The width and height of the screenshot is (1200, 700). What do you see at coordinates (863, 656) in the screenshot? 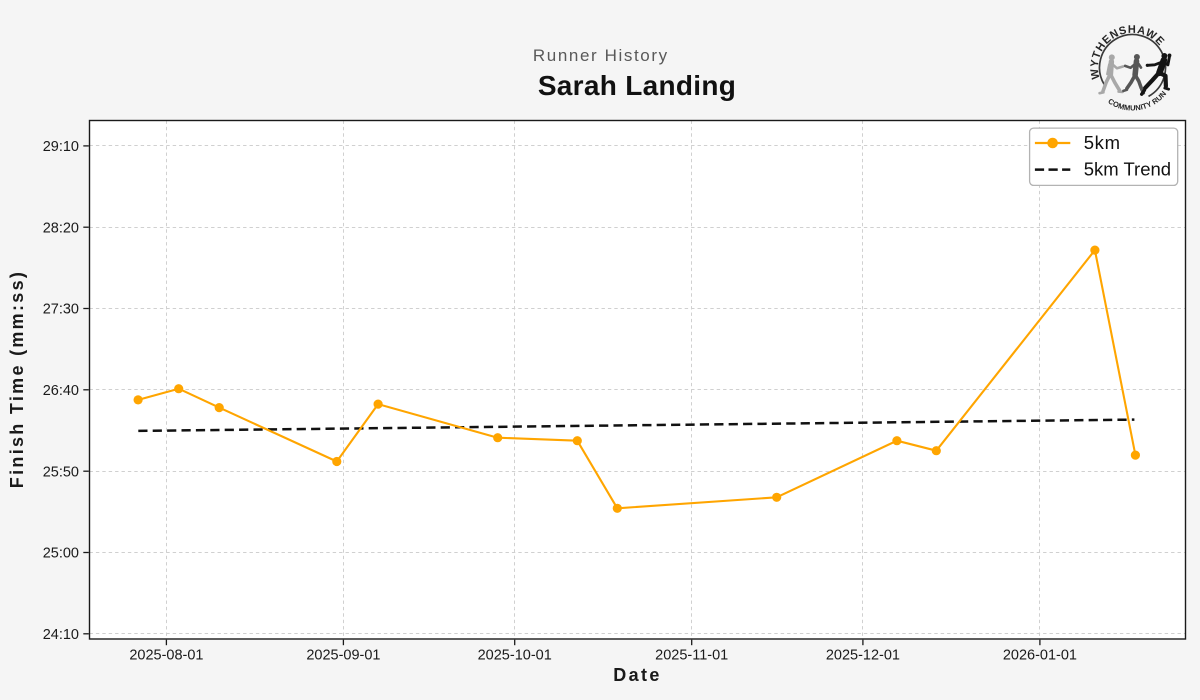
I see `svg-text: 2025-12-01` at bounding box center [863, 656].